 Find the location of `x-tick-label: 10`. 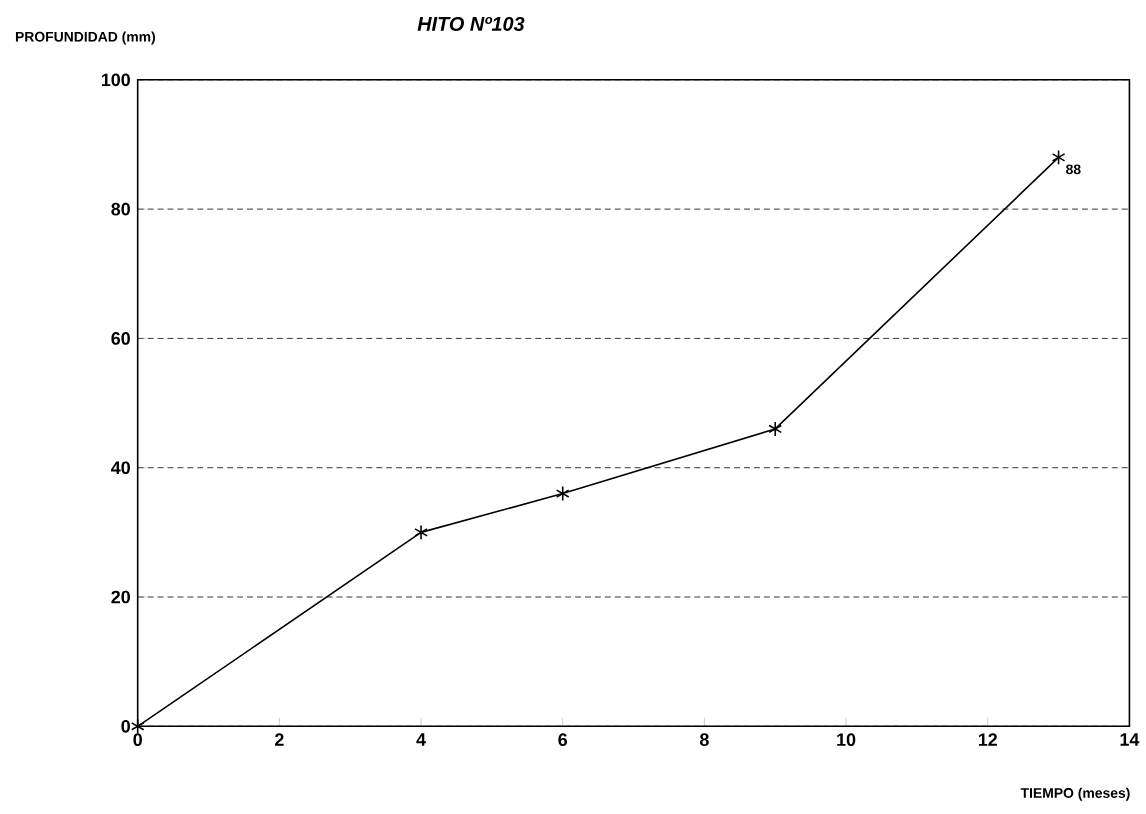

x-tick-label: 10 is located at coordinates (846, 739).